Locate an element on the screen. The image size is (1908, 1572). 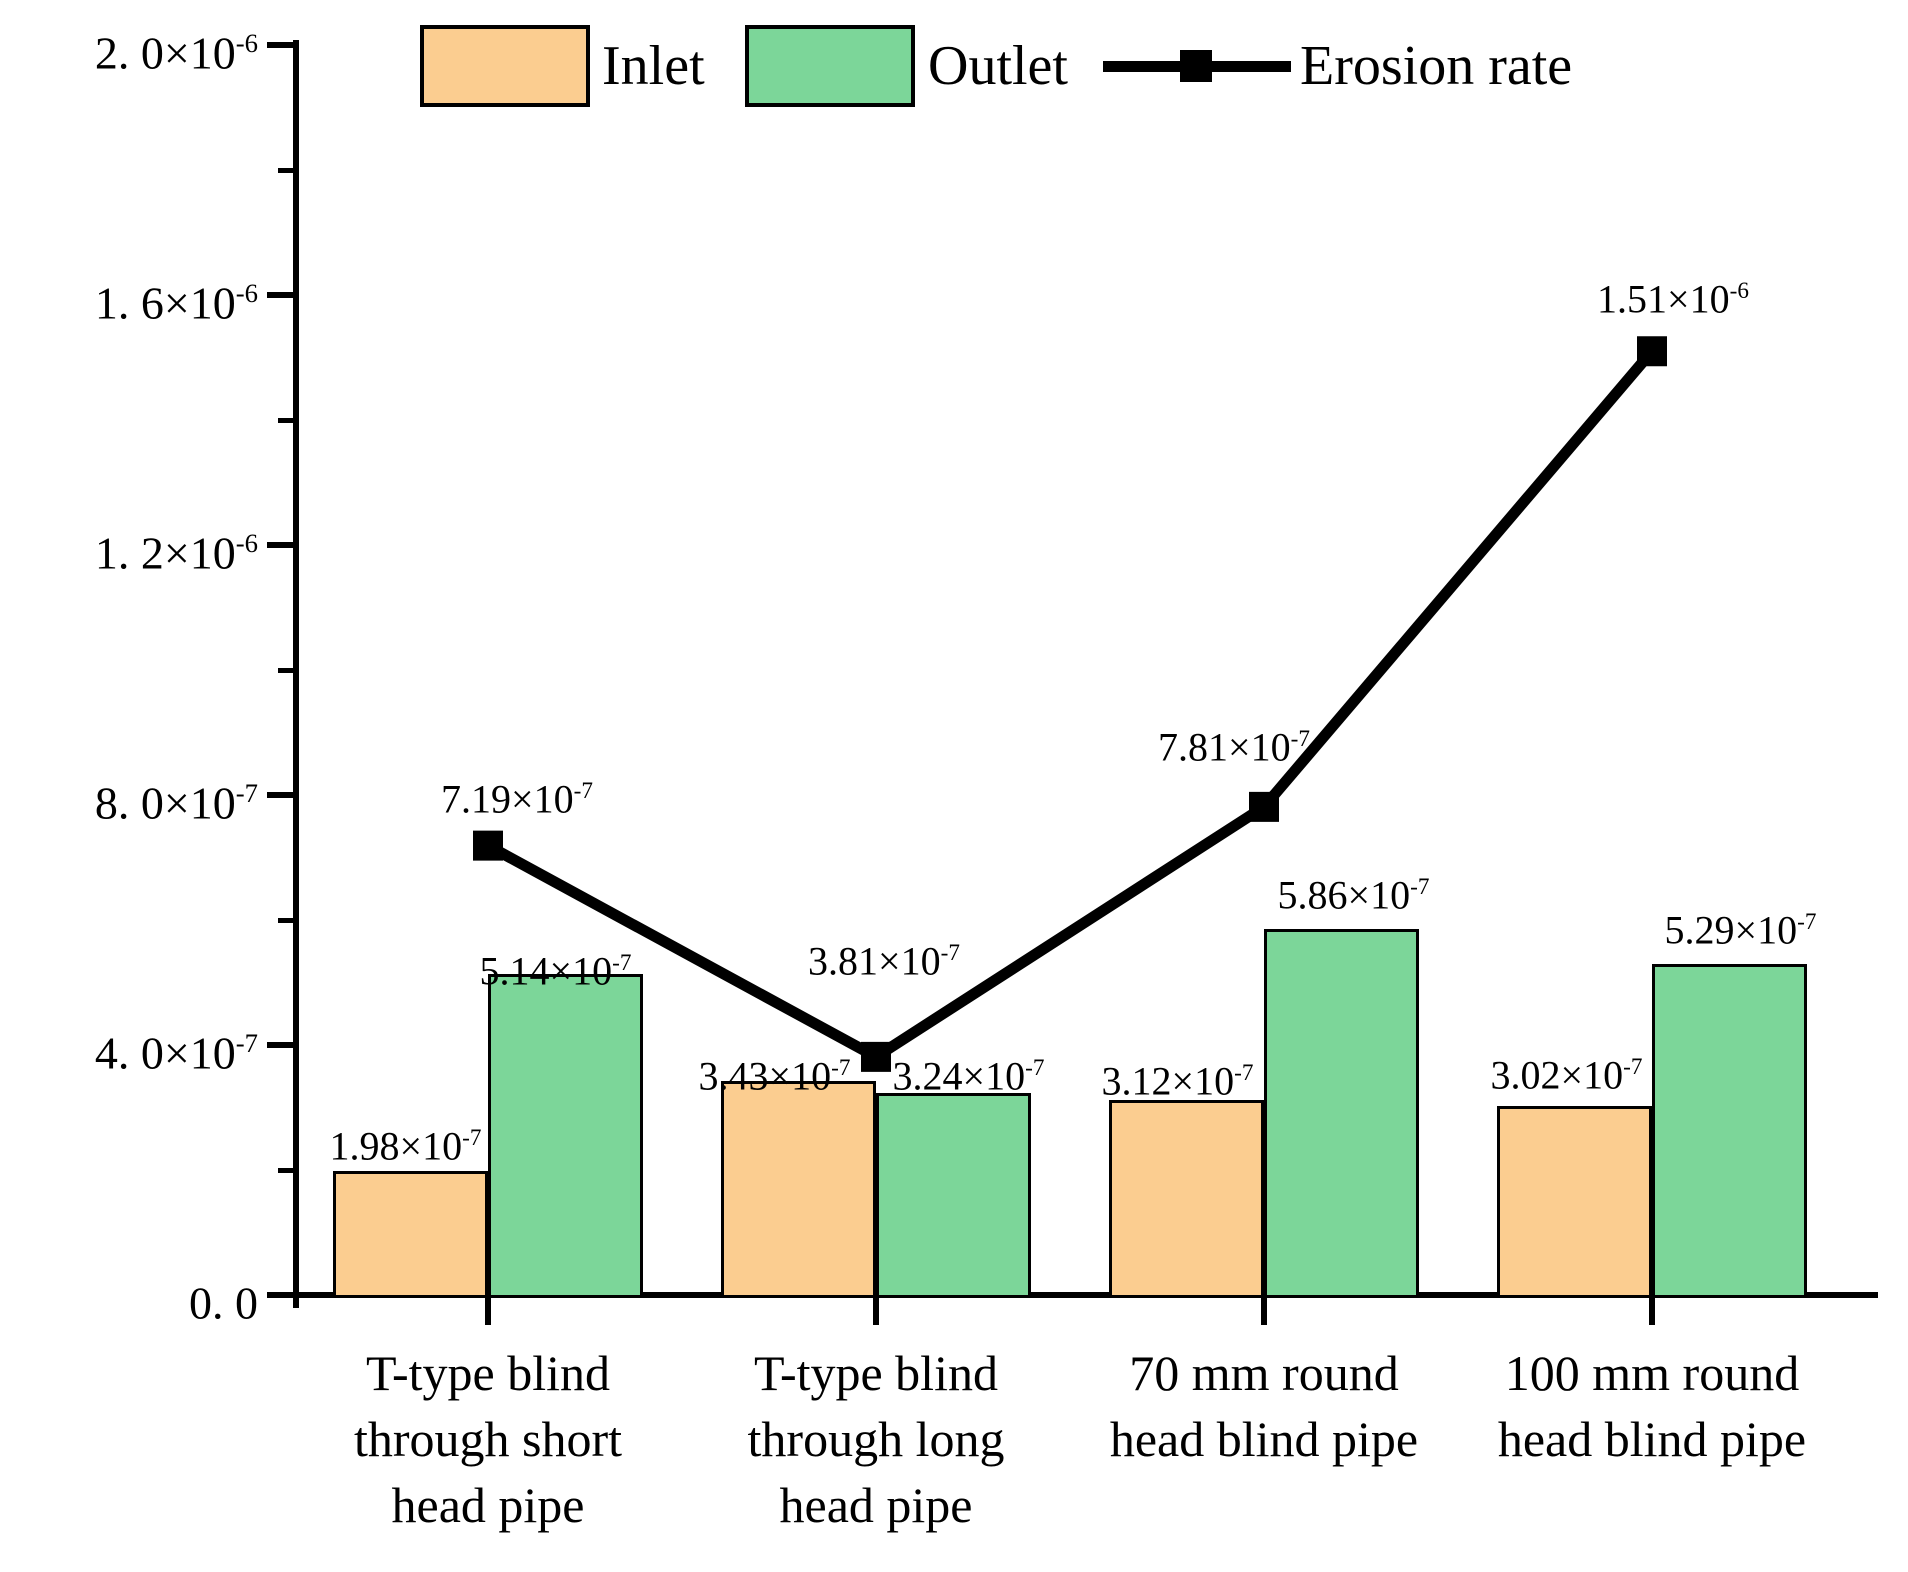
x-category-label: 70 mm round head blind pipe is located at coordinates (1264, 1406).